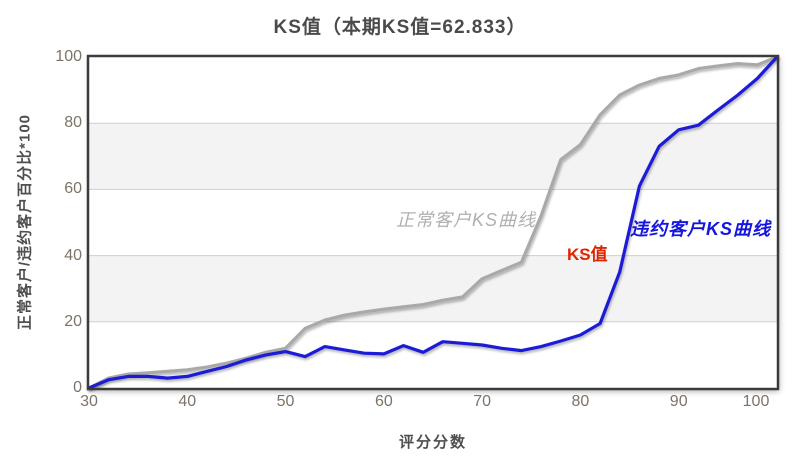 Image resolution: width=800 pixels, height=462 pixels. I want to click on y-axis-tick: 40, so click(73, 255).